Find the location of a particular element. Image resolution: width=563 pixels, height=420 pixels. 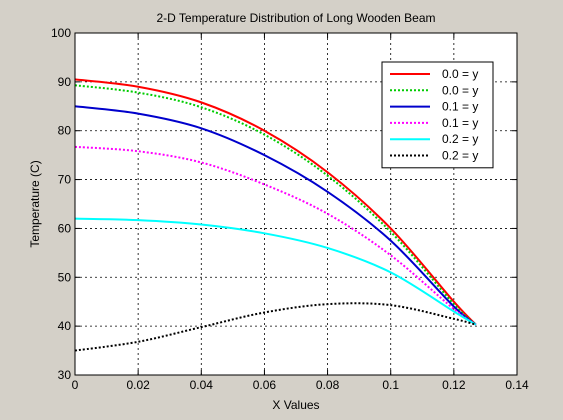

x-tick-label: 0.08 is located at coordinates (328, 385).